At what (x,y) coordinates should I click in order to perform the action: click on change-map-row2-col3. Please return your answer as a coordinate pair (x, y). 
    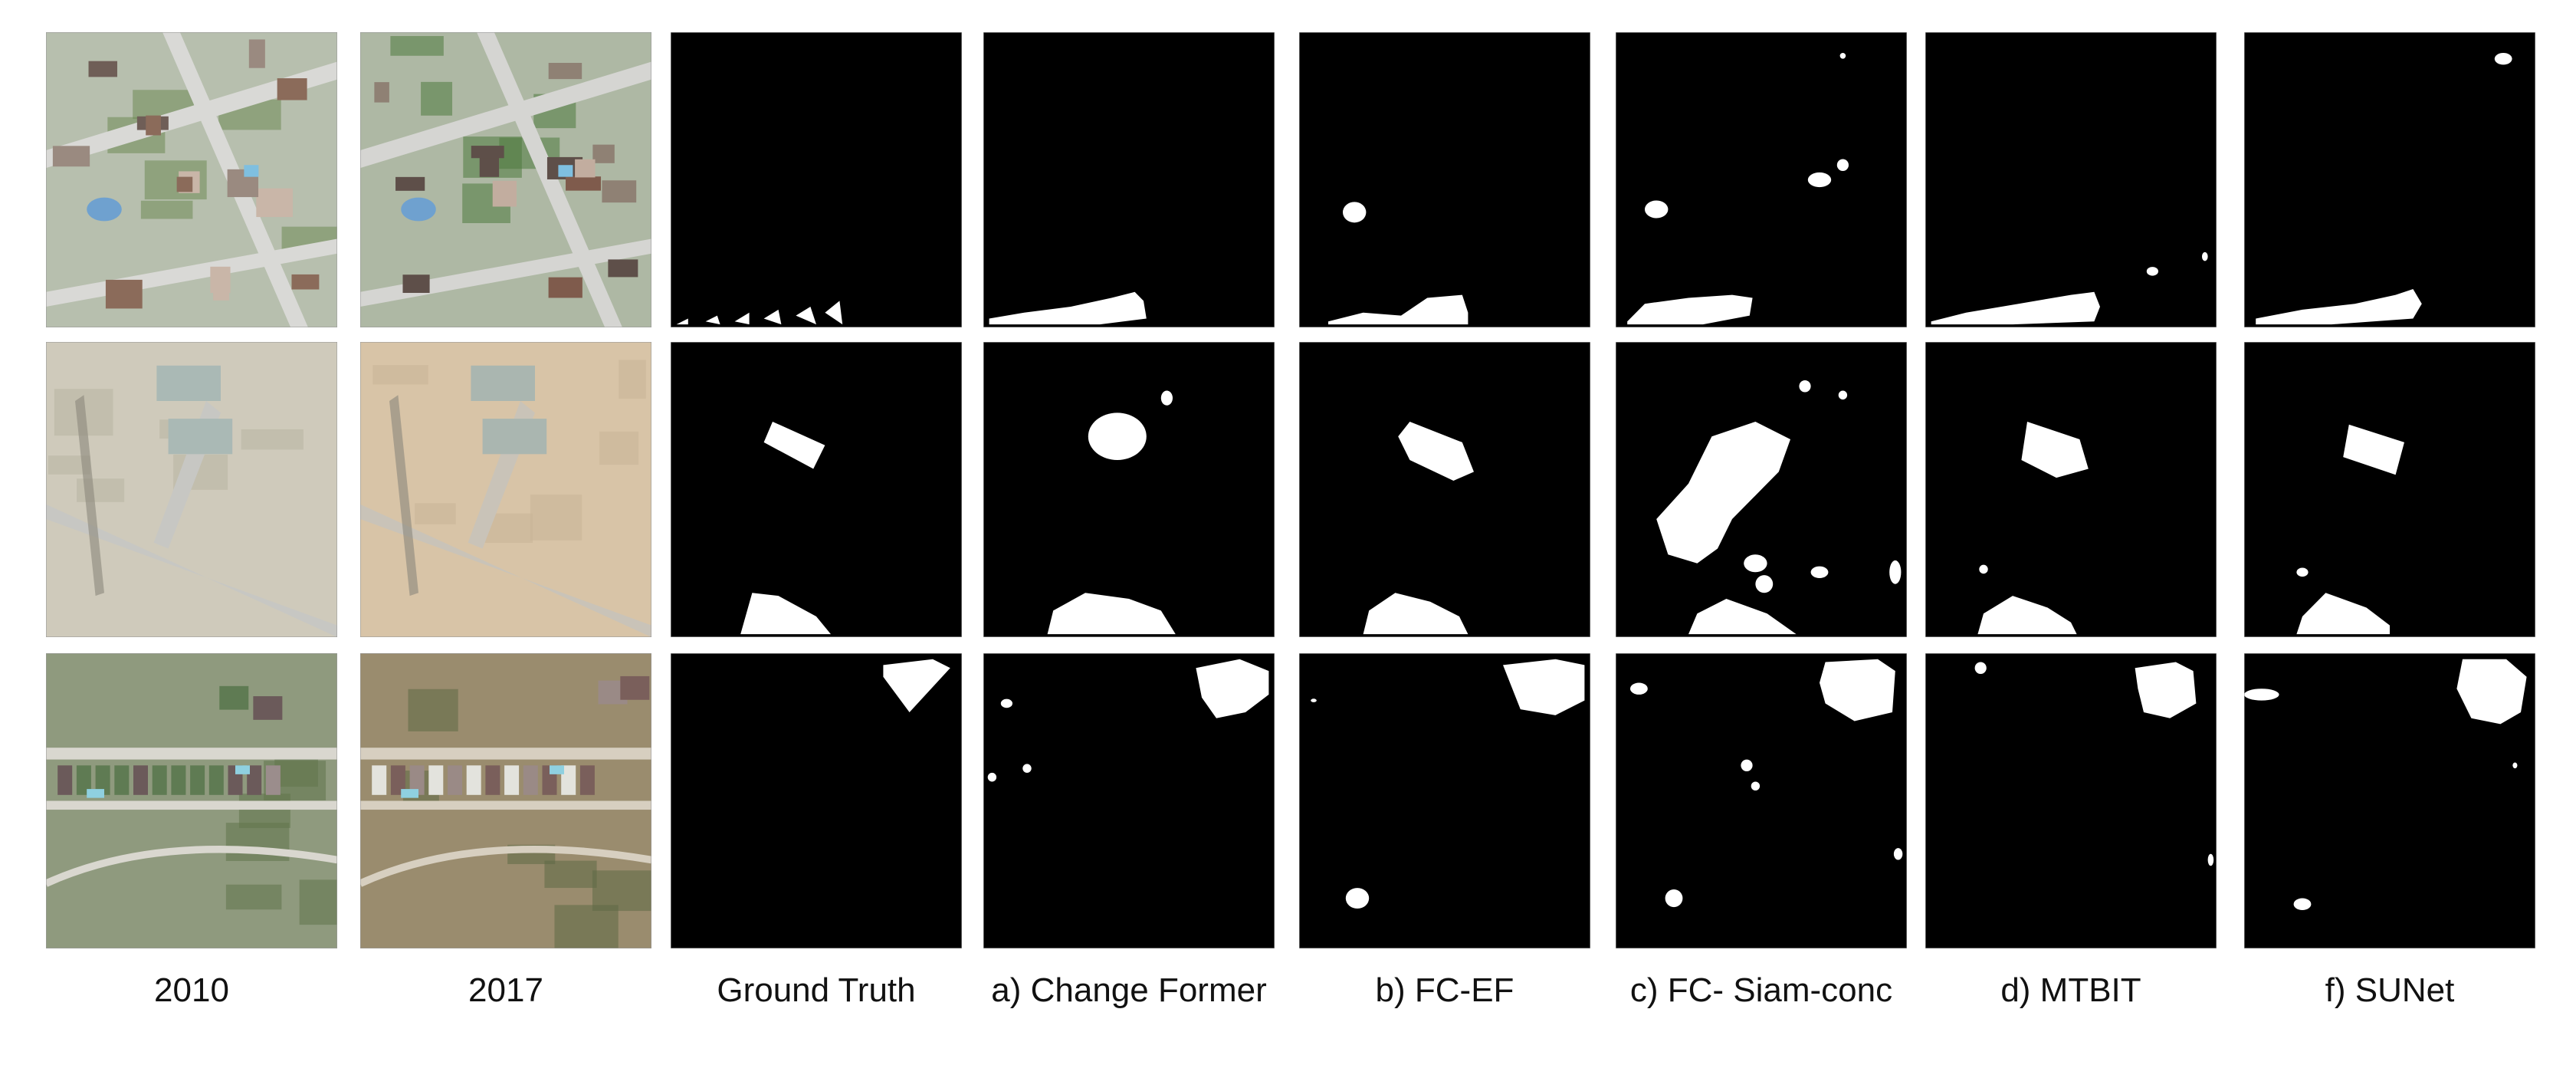
    Looking at the image, I should click on (816, 490).